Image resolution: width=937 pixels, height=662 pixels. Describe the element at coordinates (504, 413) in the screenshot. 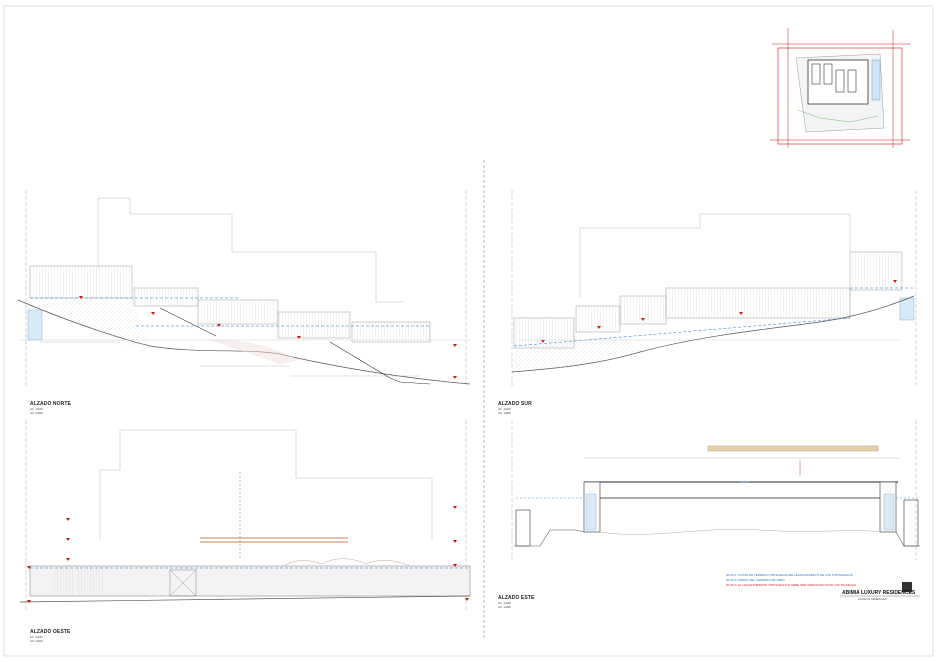

I see `alzado-sur-scale-a3: A3: 1/200` at that location.